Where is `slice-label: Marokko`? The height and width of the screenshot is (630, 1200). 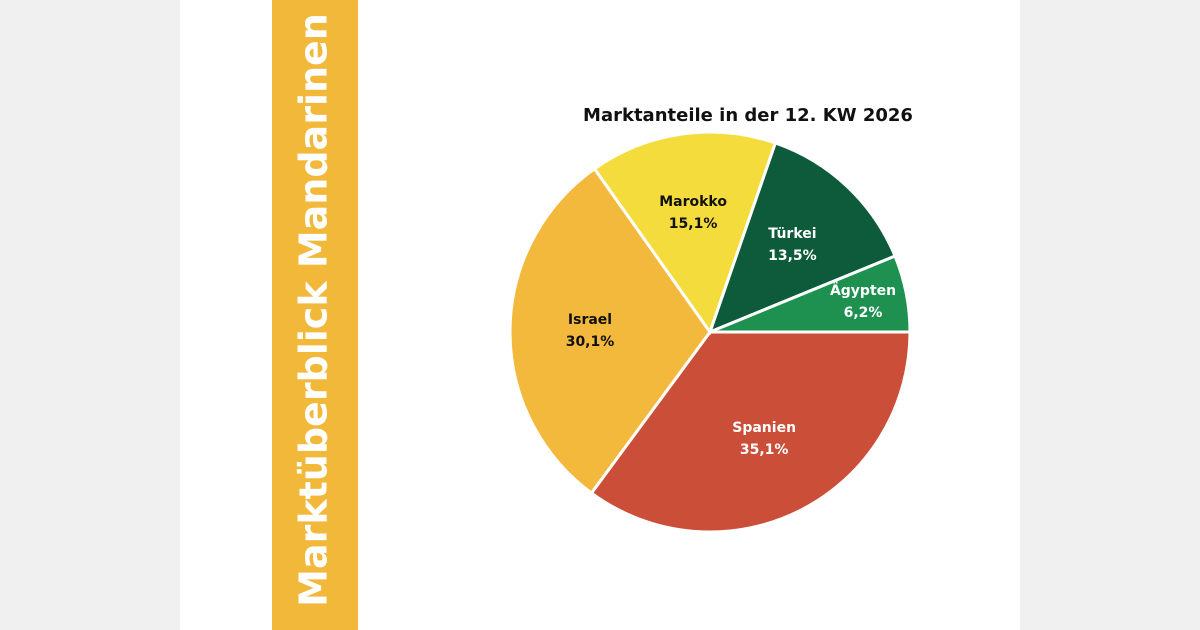 slice-label: Marokko is located at coordinates (693, 202).